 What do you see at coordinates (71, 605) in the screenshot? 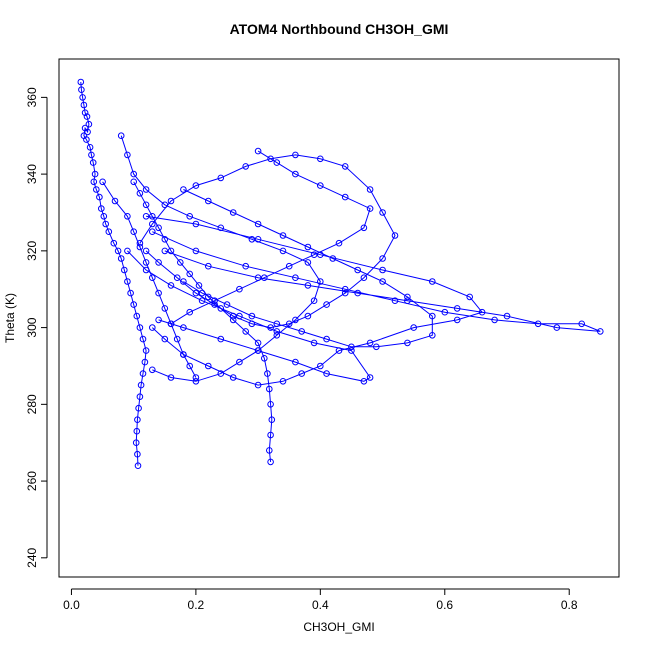
I see `x-tick-label: 0.0` at bounding box center [71, 605].